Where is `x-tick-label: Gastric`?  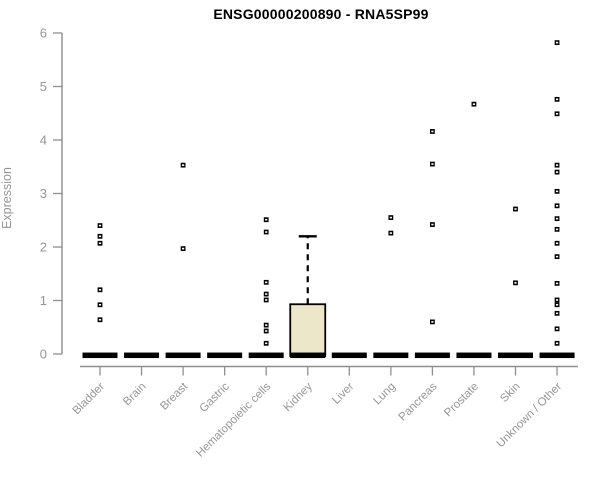 x-tick-label: Gastric is located at coordinates (215, 397).